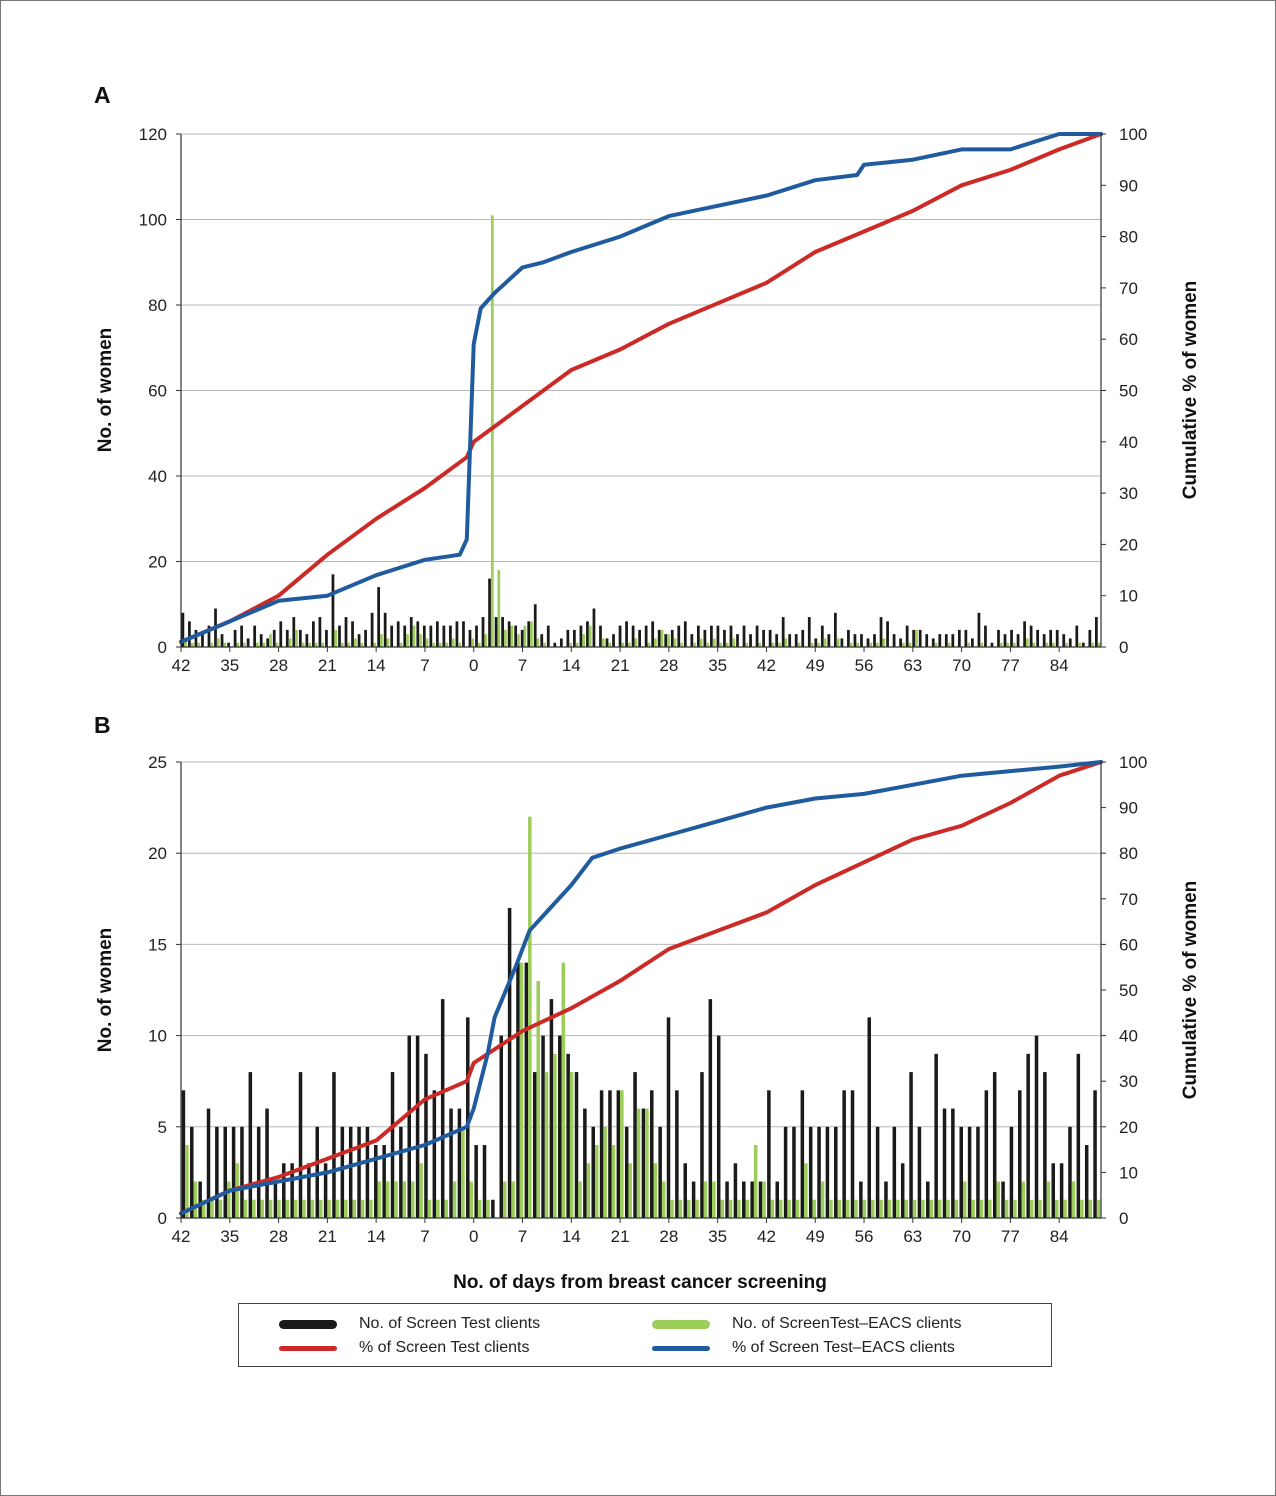 The width and height of the screenshot is (1276, 1496). I want to click on y-tick-label-right: 30, so click(1128, 1081).